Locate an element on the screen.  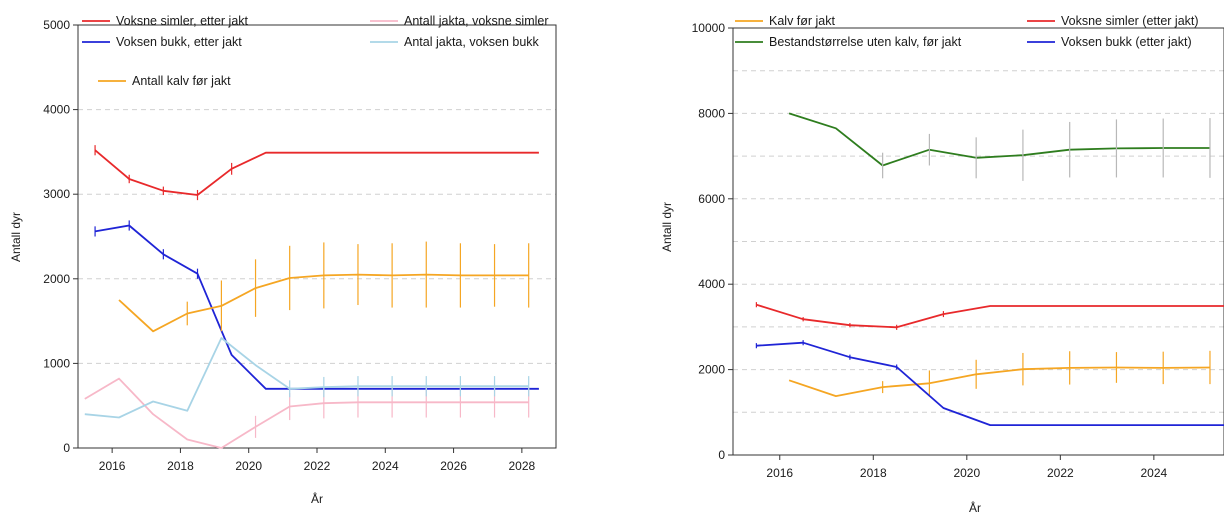
y-tick-label: 8000 is located at coordinates (711, 113).